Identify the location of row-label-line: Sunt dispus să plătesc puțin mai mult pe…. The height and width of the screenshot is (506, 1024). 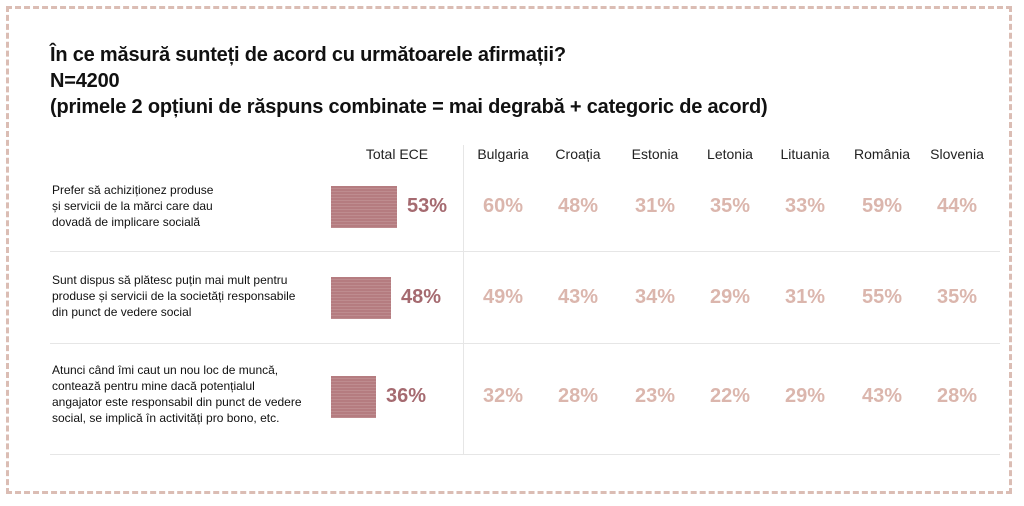
(170, 280).